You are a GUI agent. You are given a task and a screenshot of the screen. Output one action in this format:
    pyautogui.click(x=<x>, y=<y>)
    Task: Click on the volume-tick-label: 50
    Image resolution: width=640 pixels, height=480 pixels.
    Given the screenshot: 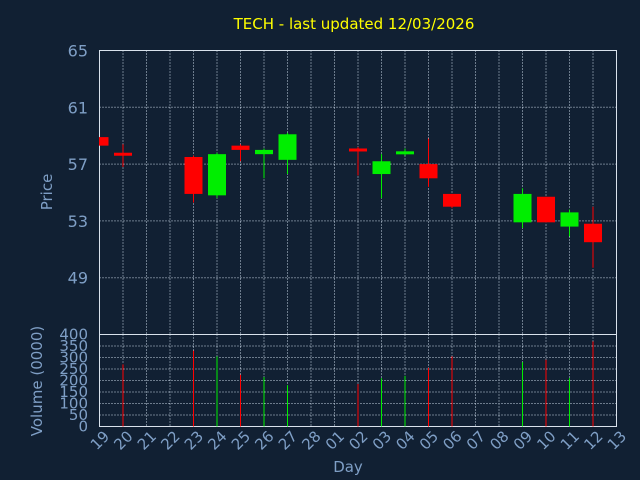 What is the action you would take?
    pyautogui.click(x=78, y=415)
    